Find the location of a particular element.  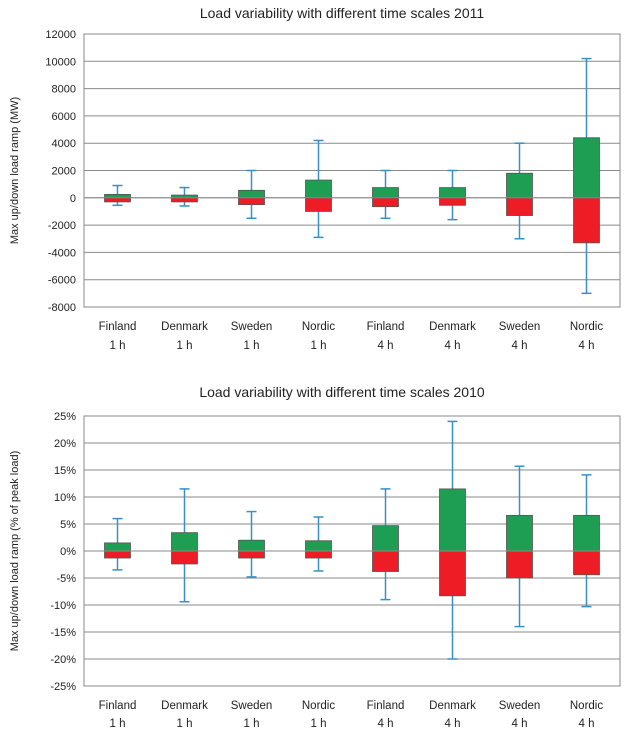

y-tick-label: 5% is located at coordinates (68, 525).